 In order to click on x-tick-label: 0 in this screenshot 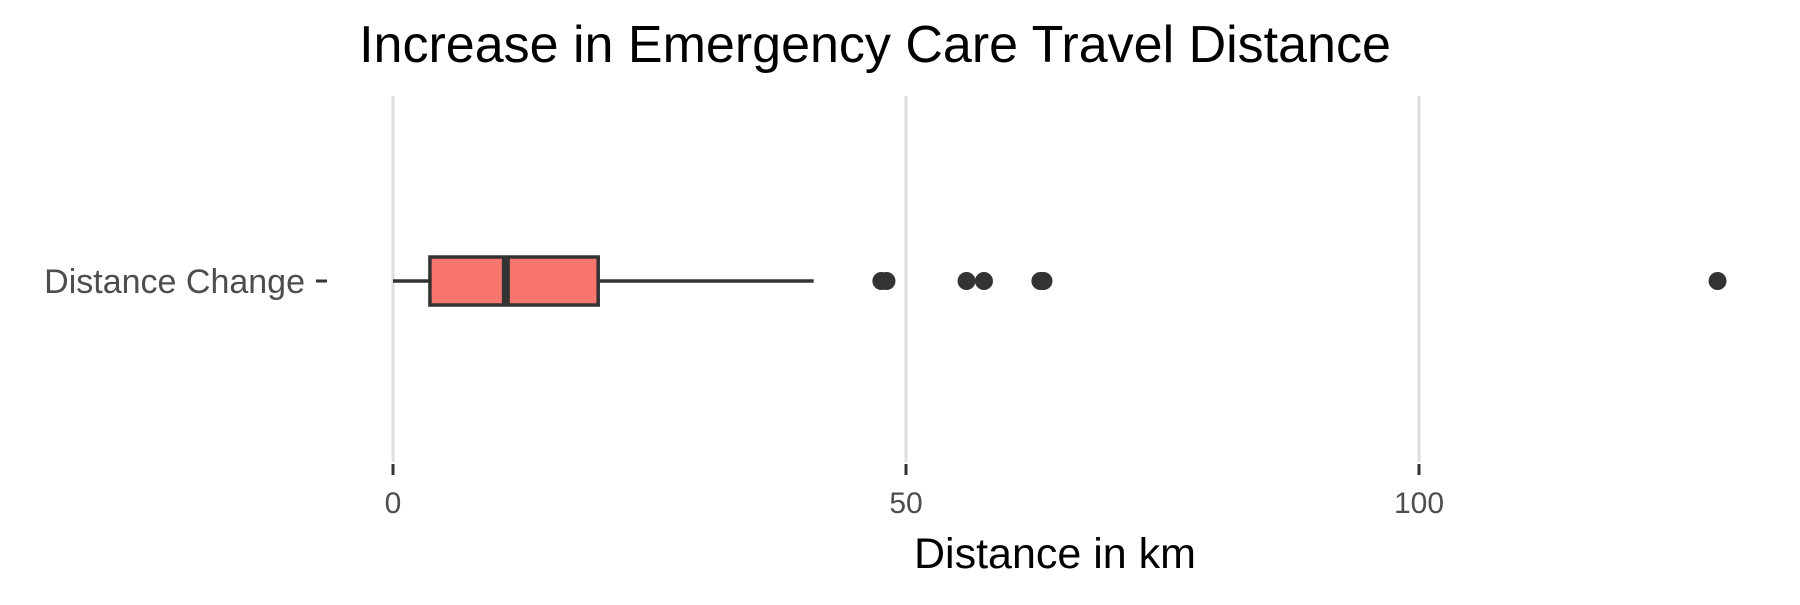, I will do `click(393, 503)`.